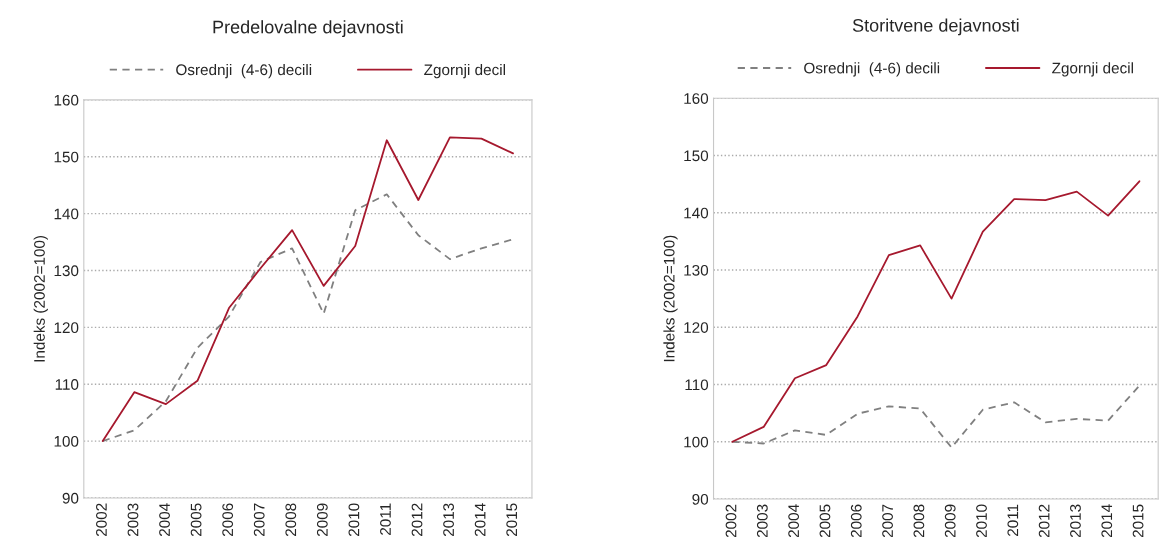 Image resolution: width=1164 pixels, height=549 pixels. What do you see at coordinates (935, 27) in the screenshot?
I see `chart-title: Storitvene dejavnosti` at bounding box center [935, 27].